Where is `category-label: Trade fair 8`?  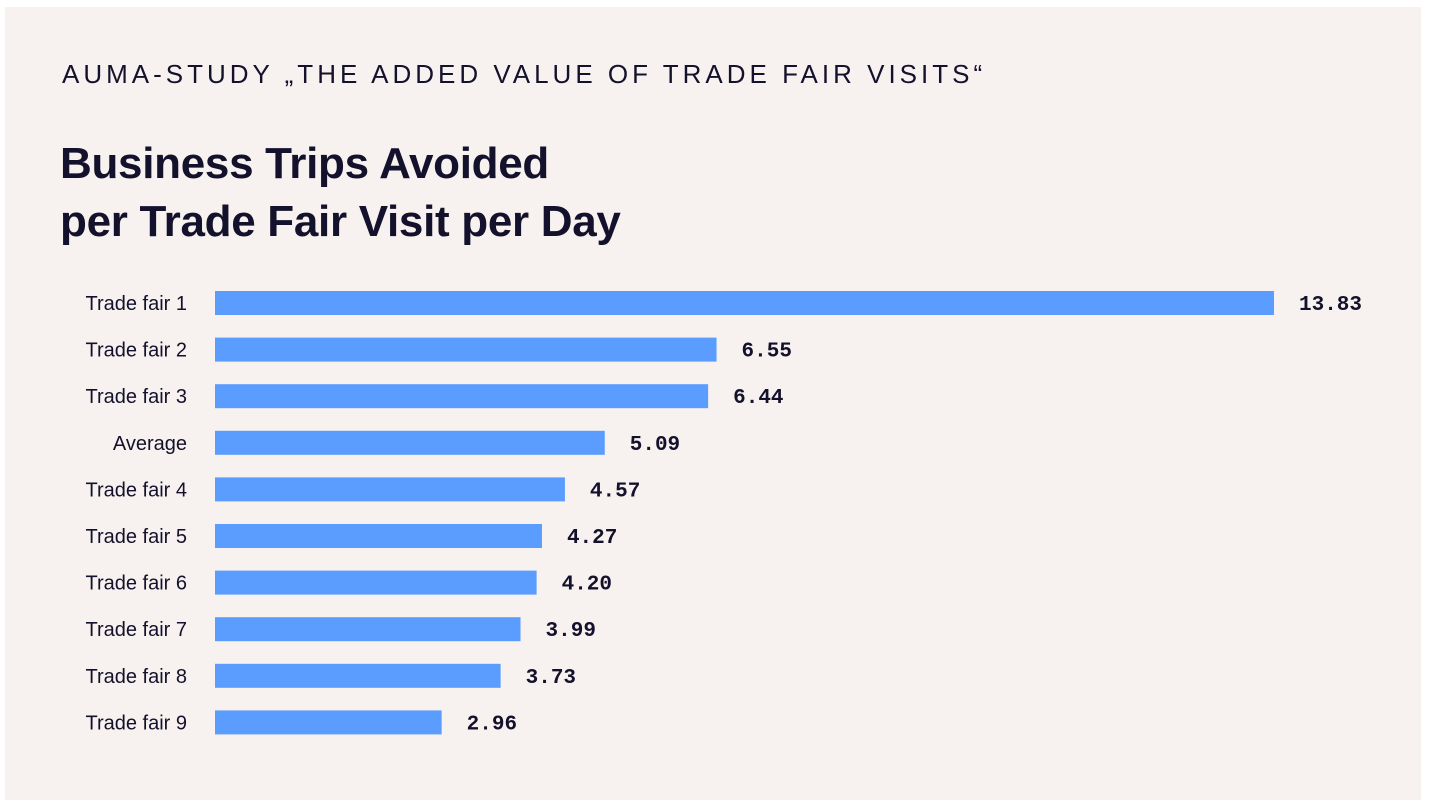
category-label: Trade fair 8 is located at coordinates (136, 677).